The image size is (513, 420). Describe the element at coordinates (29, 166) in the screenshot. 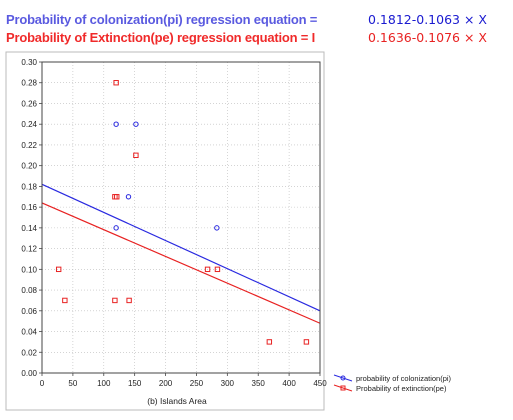

I see `y-tick-label: 0.20` at that location.